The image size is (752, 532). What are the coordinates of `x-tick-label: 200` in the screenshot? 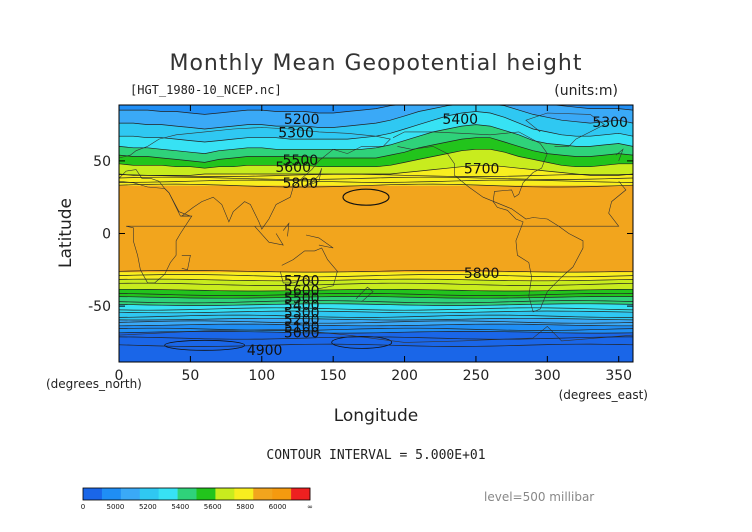 It's located at (404, 376).